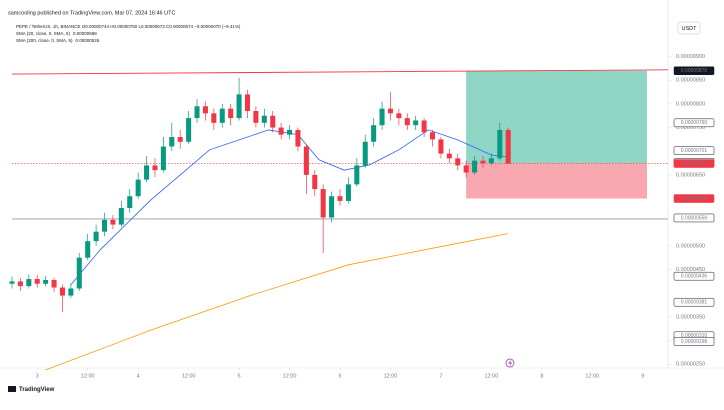 The image size is (724, 410). I want to click on brand-logo, so click(12, 389).